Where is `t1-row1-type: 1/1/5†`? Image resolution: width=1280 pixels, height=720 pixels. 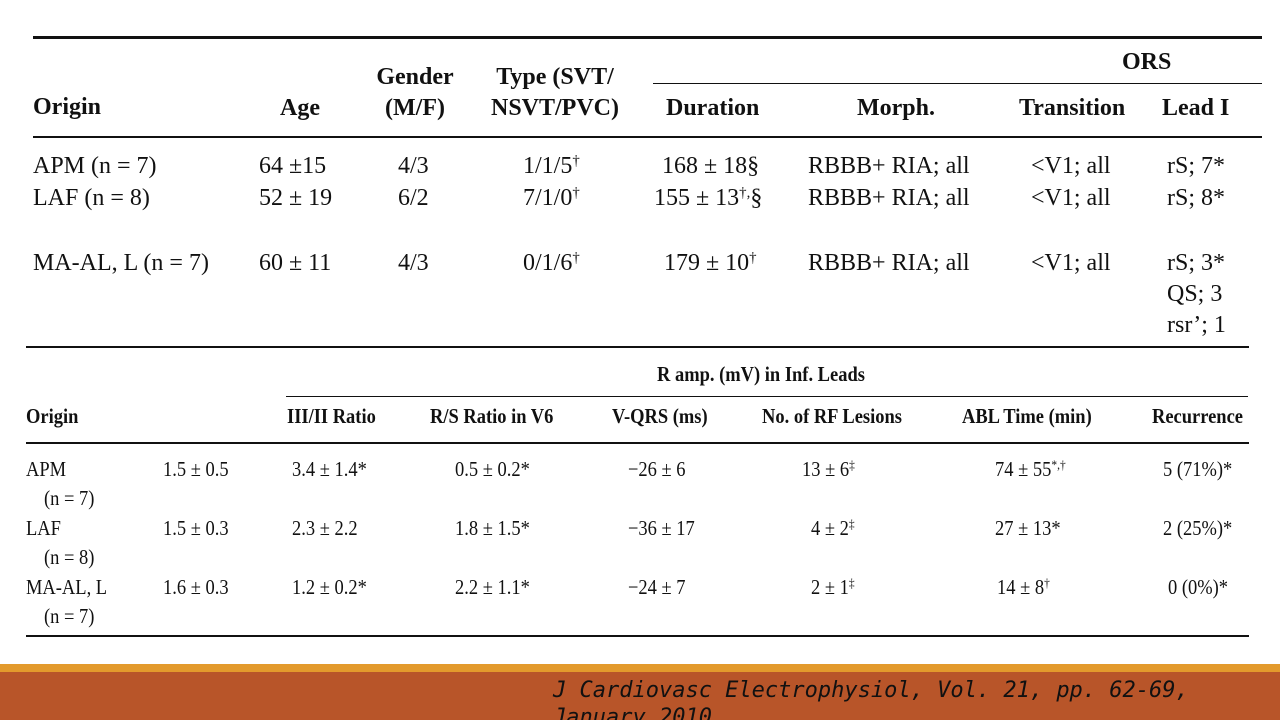 t1-row1-type: 1/1/5† is located at coordinates (551, 165).